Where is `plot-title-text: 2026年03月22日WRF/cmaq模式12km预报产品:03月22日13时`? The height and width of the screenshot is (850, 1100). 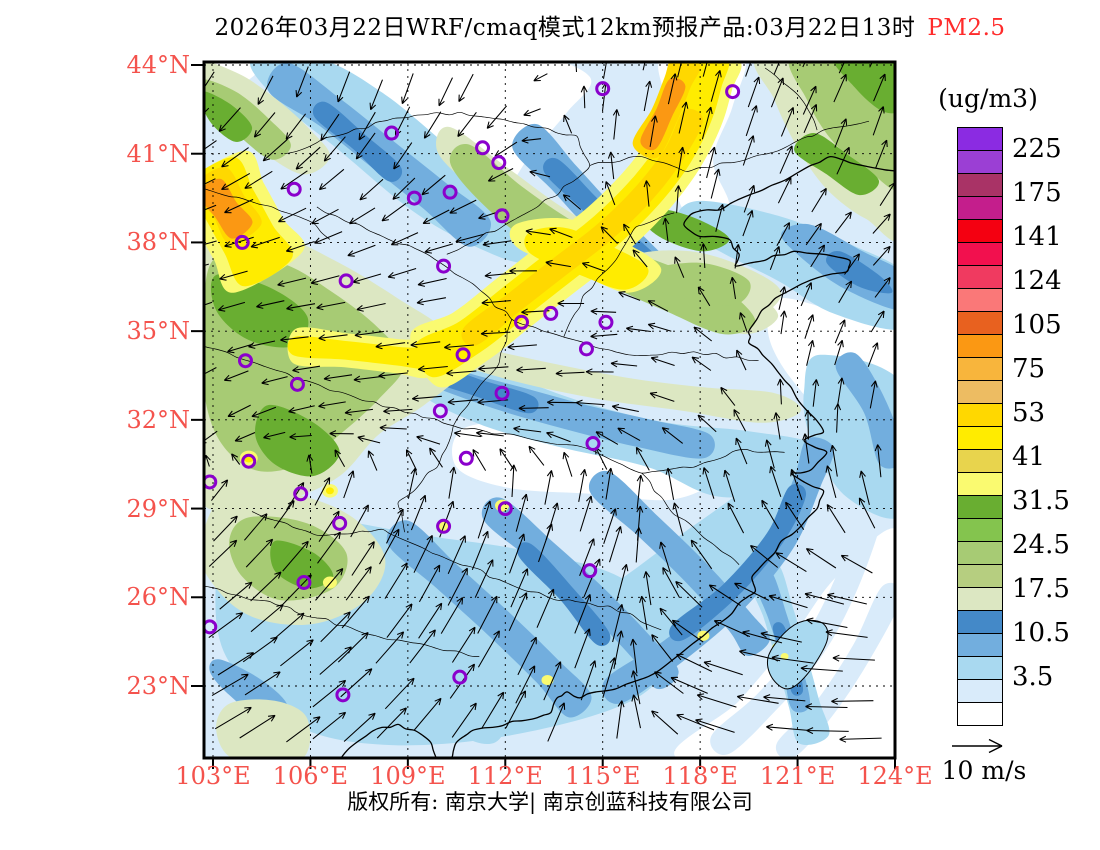
plot-title-text: 2026年03月22日WRF/cmaq模式12km预报产品:03月22日13时 is located at coordinates (565, 28).